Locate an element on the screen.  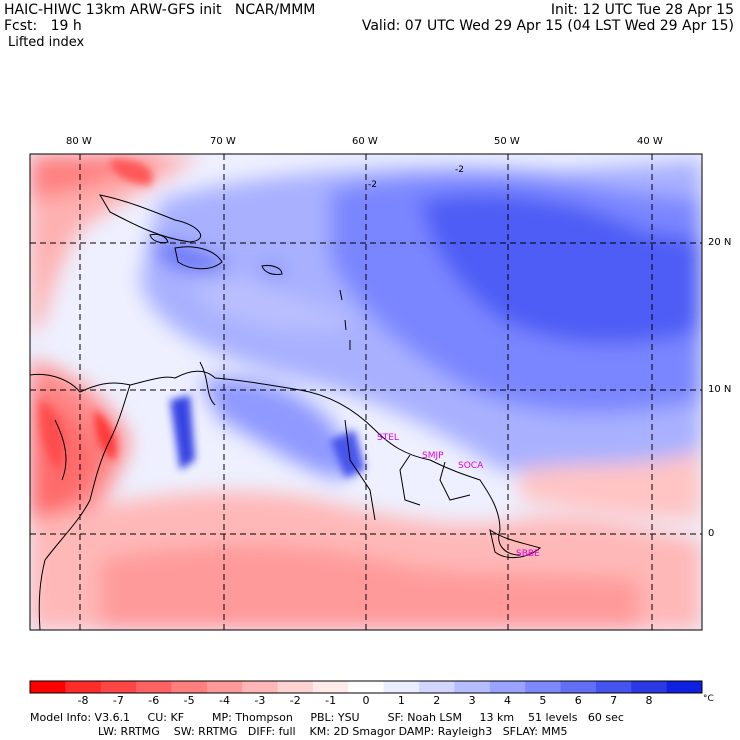
colorbar-tick-label: -8 is located at coordinates (83, 700).